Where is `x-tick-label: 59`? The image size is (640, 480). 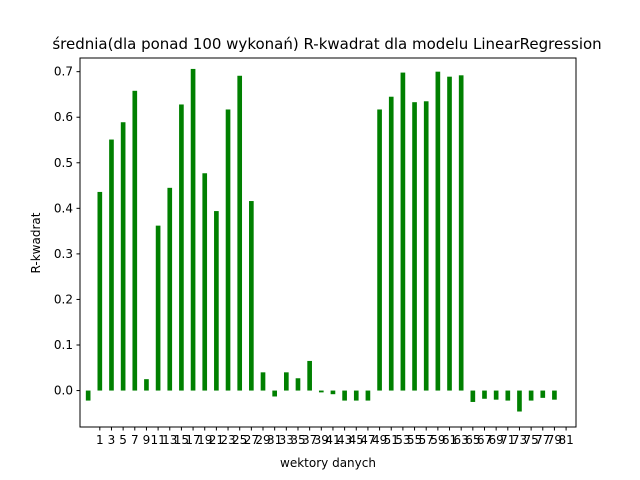 x-tick-label: 59 is located at coordinates (437, 440).